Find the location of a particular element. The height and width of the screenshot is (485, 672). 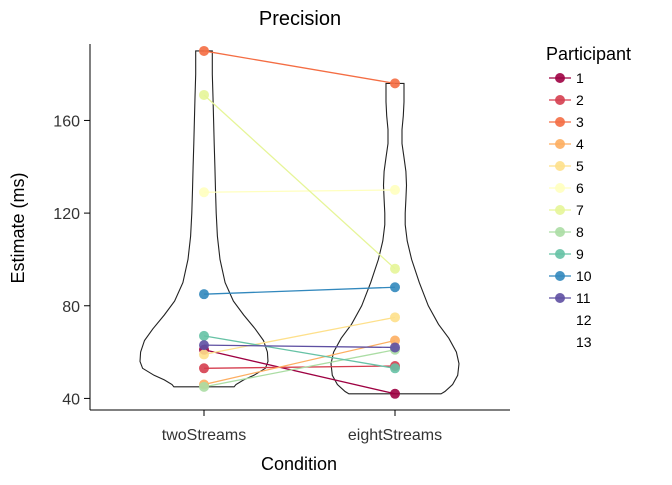

chart-title: Precision is located at coordinates (300, 19).